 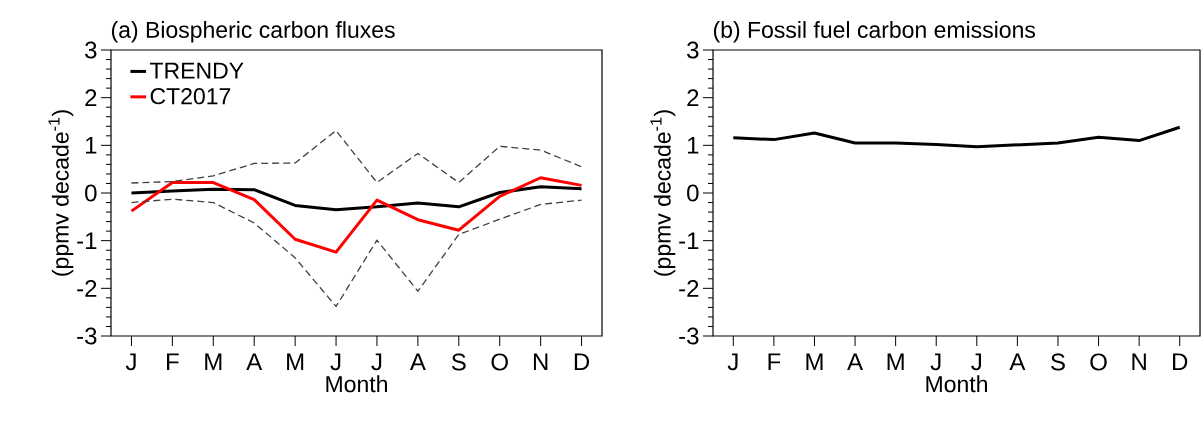 I want to click on chart-title: (b) Fossil fuel carbon emissions, so click(x=874, y=32).